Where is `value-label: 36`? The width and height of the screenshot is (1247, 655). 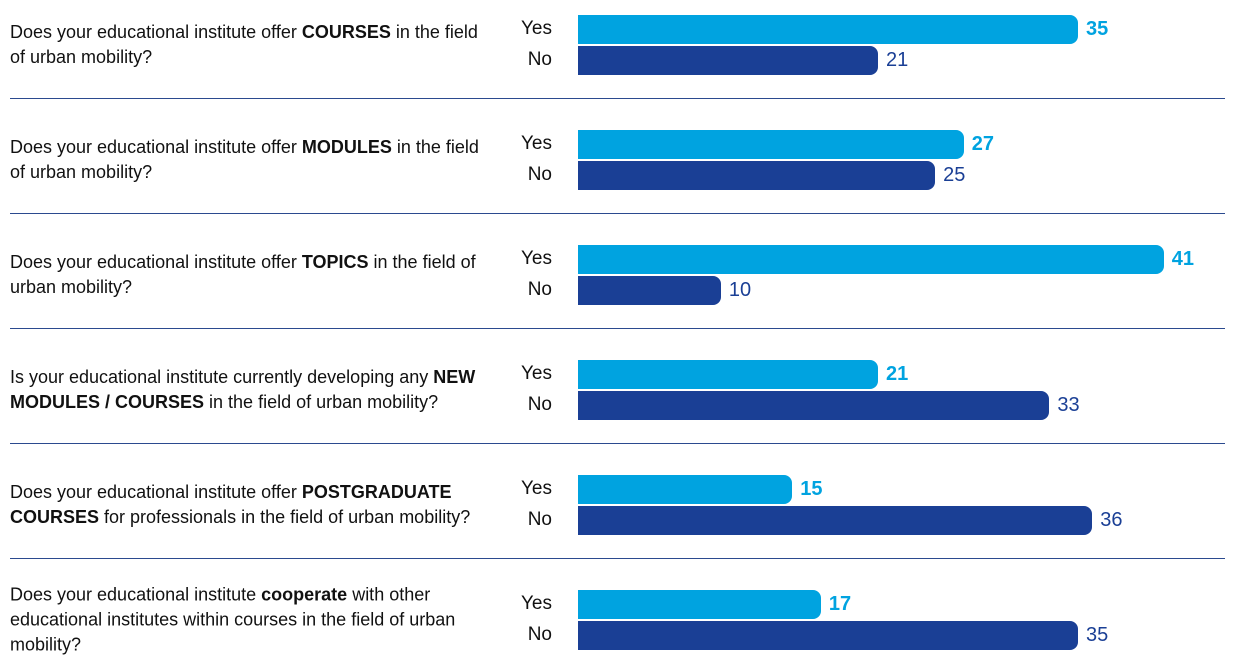
value-label: 36 is located at coordinates (1111, 520).